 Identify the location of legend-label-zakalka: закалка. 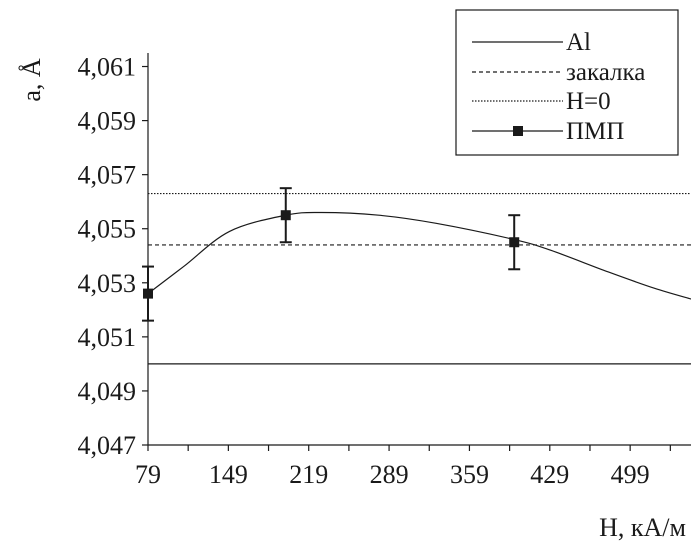
(605, 72).